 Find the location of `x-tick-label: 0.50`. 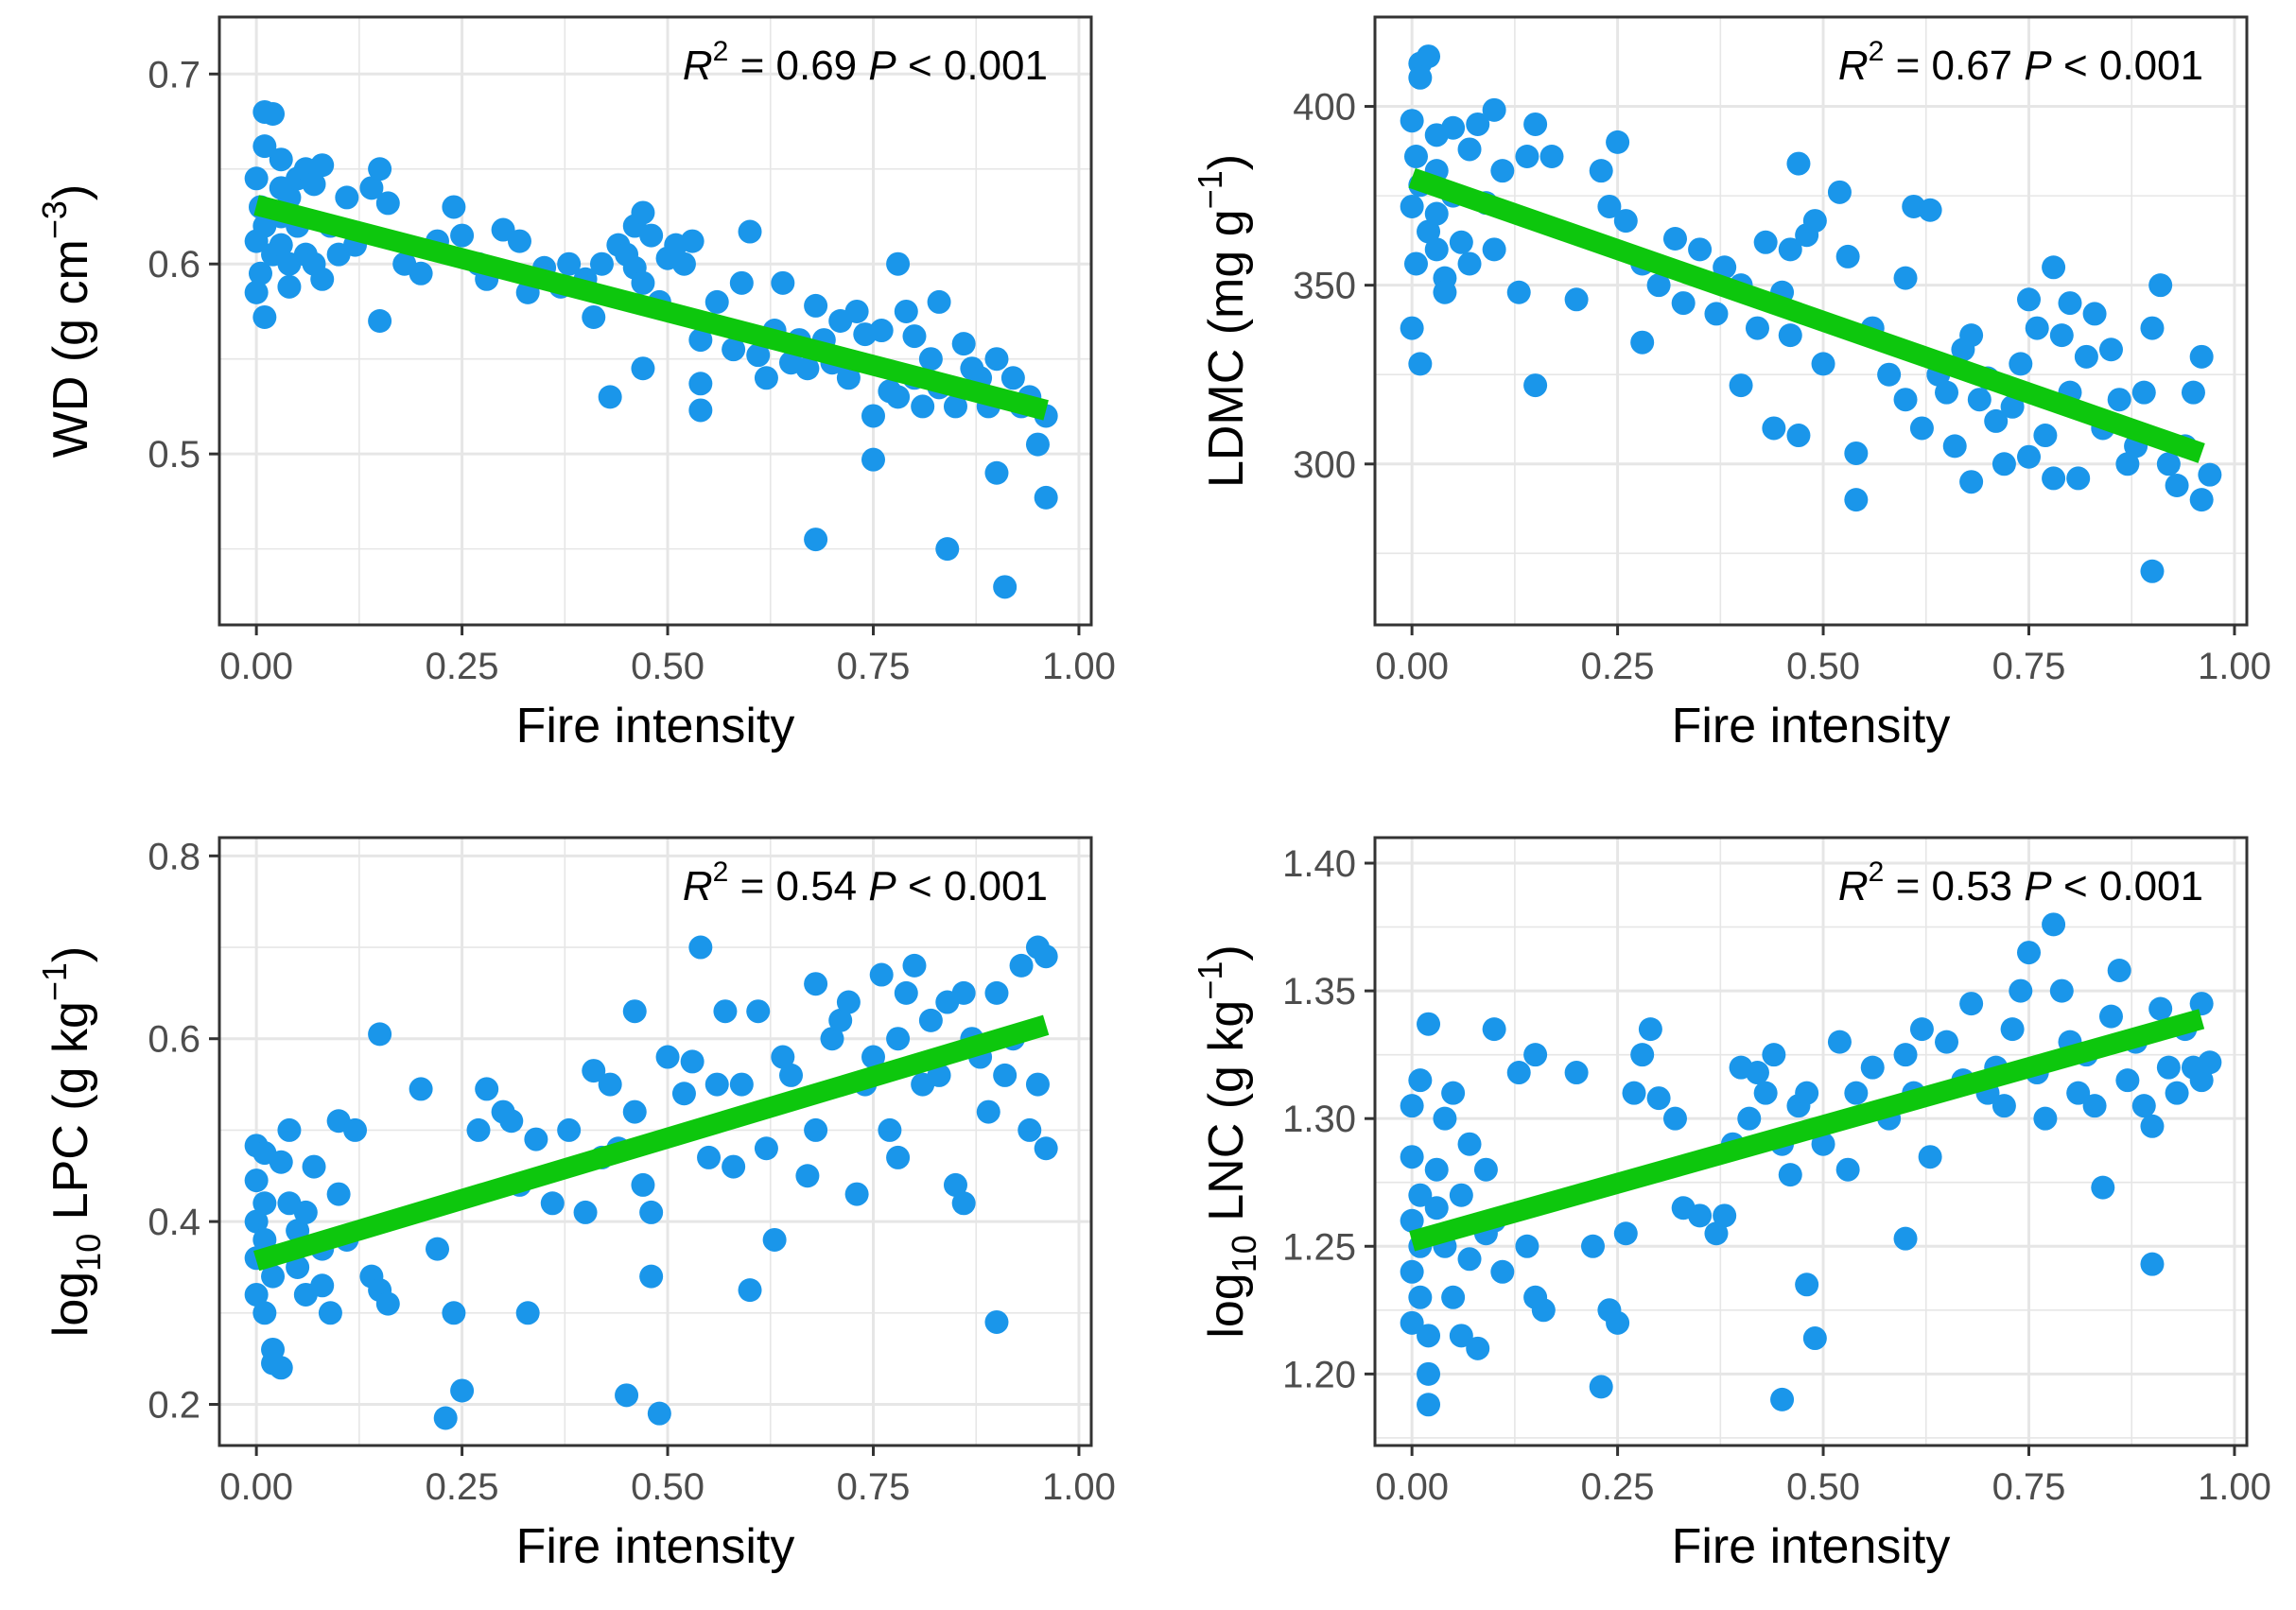

x-tick-label: 0.50 is located at coordinates (1823, 666).